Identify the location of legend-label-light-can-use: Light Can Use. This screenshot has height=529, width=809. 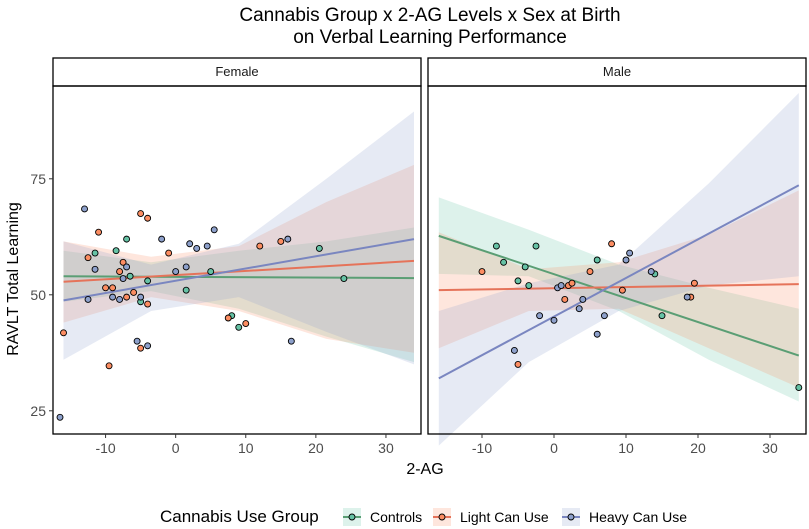
(504, 517).